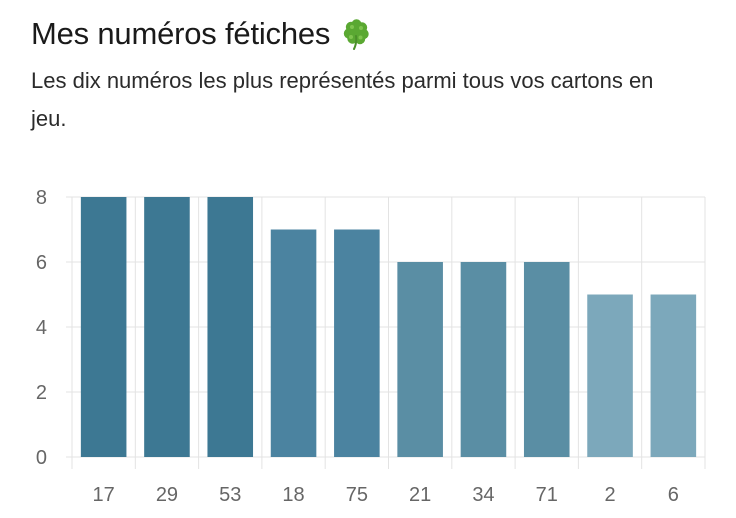 This screenshot has height=518, width=736. Describe the element at coordinates (41, 263) in the screenshot. I see `y-tick-label: 6` at that location.